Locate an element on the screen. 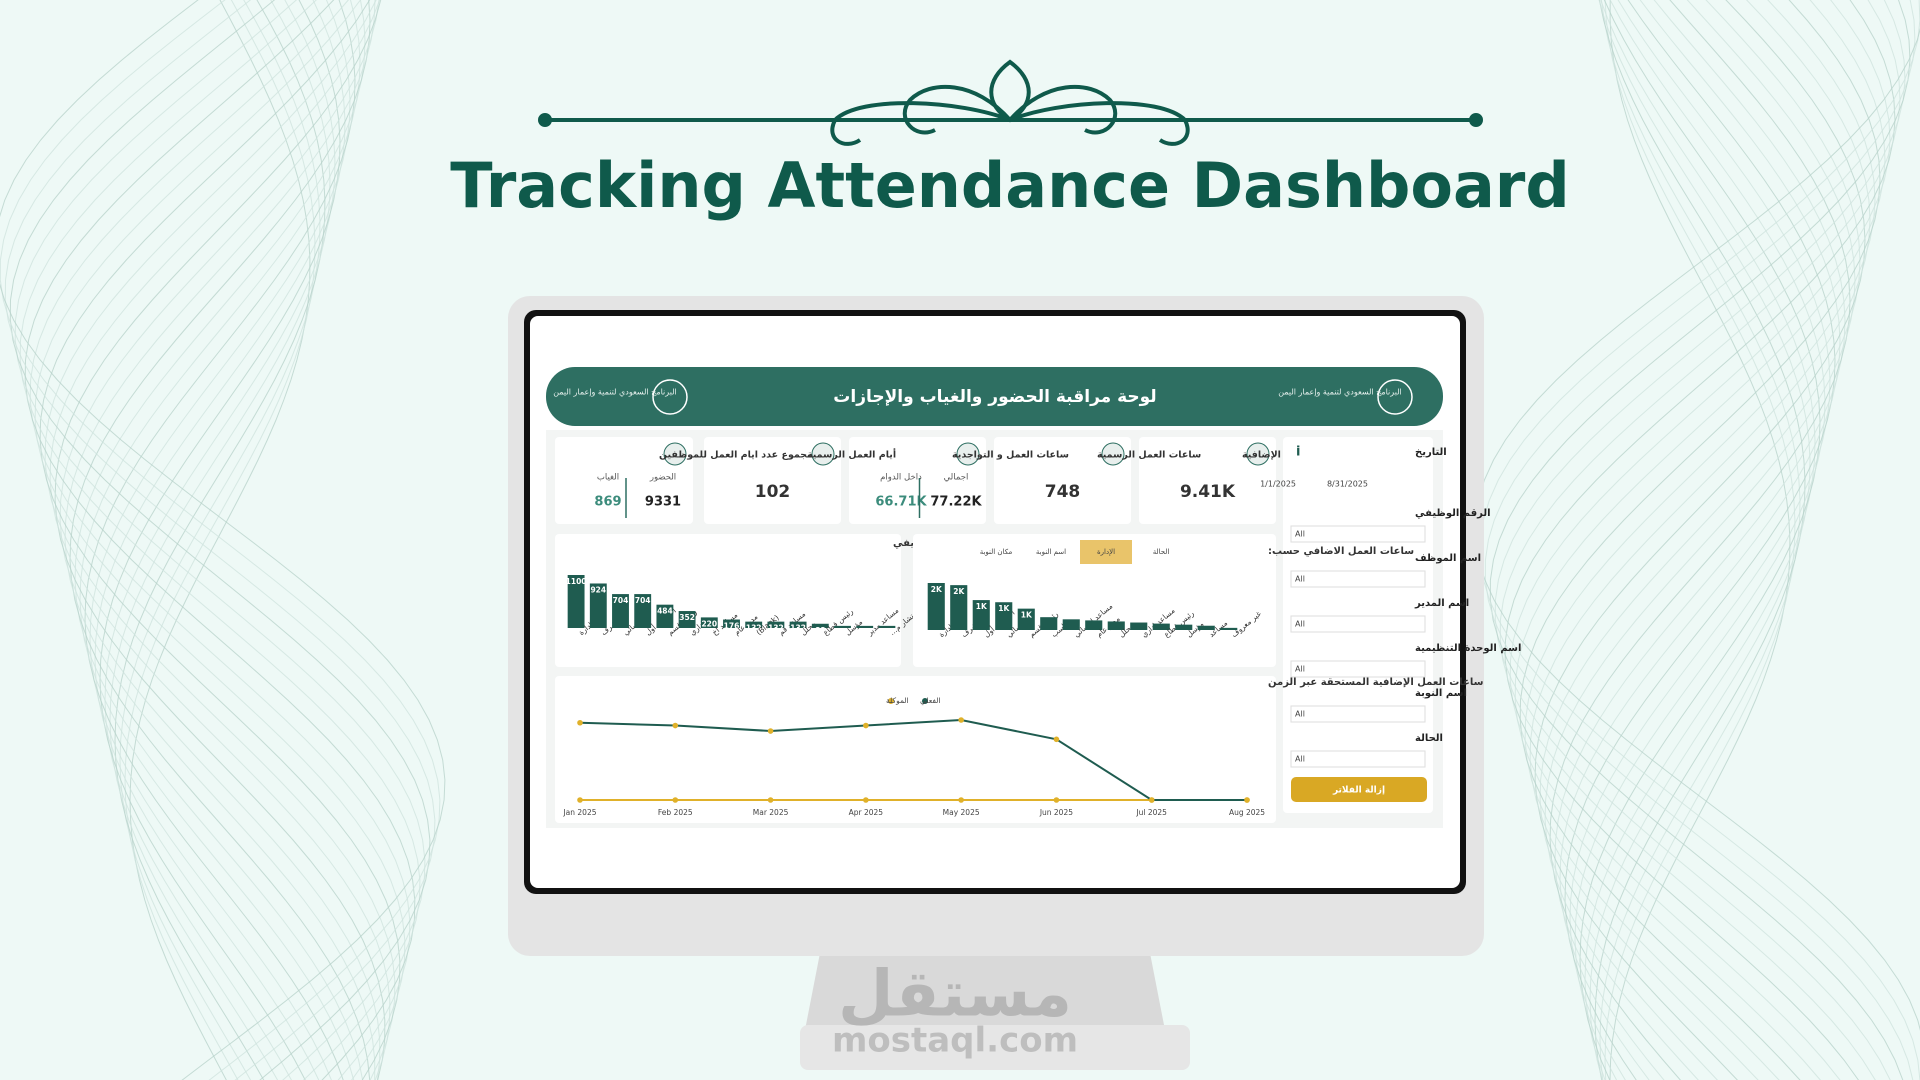 Image resolution: width=1920 pixels, height=1080 pixels. kpi-sub-label: الحضور is located at coordinates (662, 478).